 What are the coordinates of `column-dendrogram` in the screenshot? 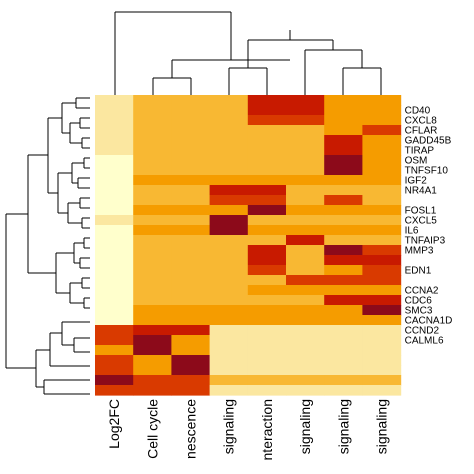 It's located at (248, 53).